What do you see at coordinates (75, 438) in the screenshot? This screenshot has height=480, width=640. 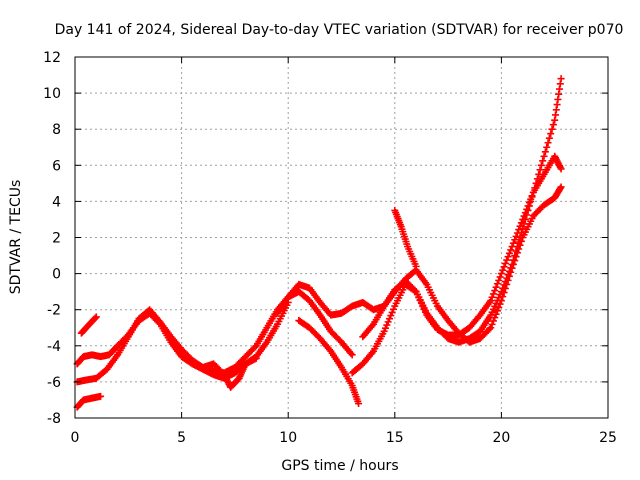 I see `x-tick-label: 0` at bounding box center [75, 438].